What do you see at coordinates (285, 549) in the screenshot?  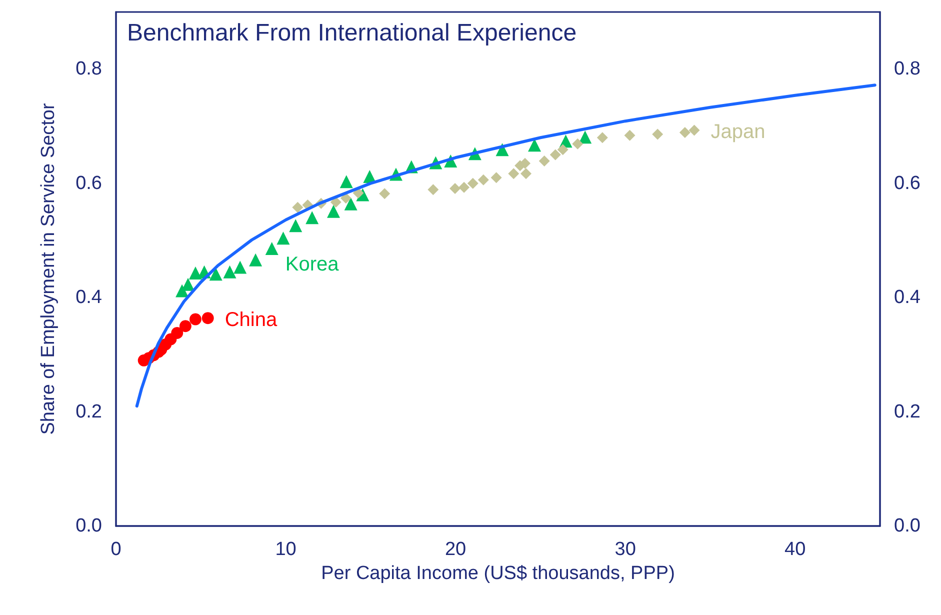 I see `x-tick-label: 10` at bounding box center [285, 549].